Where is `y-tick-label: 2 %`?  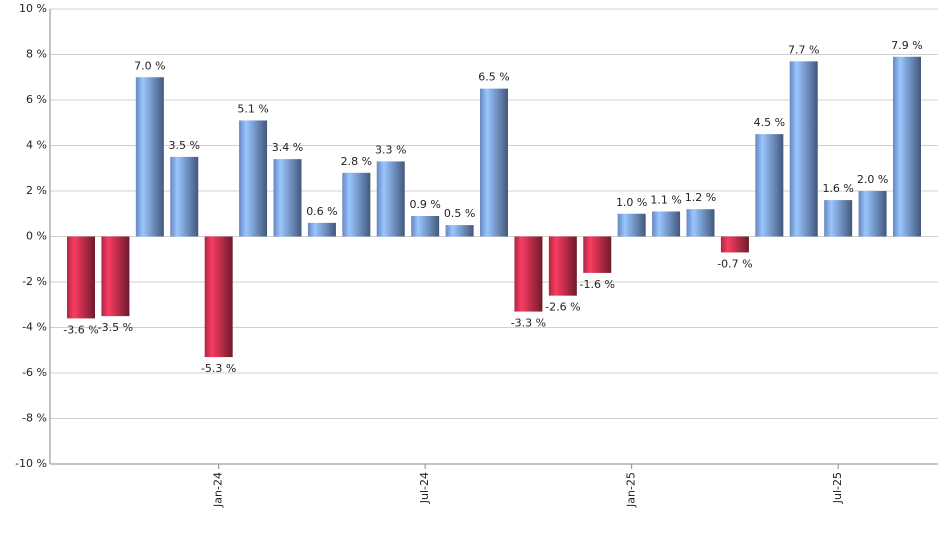
y-tick-label: 2 % is located at coordinates (36, 190).